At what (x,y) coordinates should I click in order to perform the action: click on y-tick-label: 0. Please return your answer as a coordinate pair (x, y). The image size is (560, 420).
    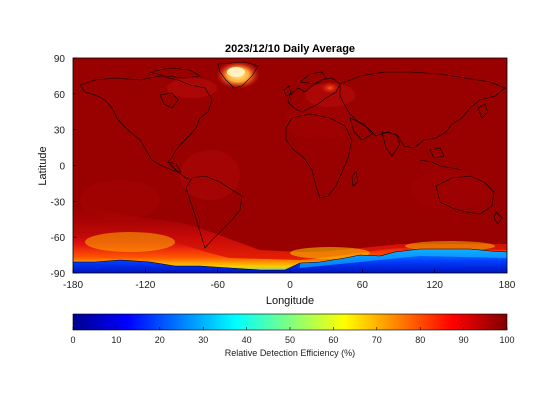
    Looking at the image, I should click on (62, 167).